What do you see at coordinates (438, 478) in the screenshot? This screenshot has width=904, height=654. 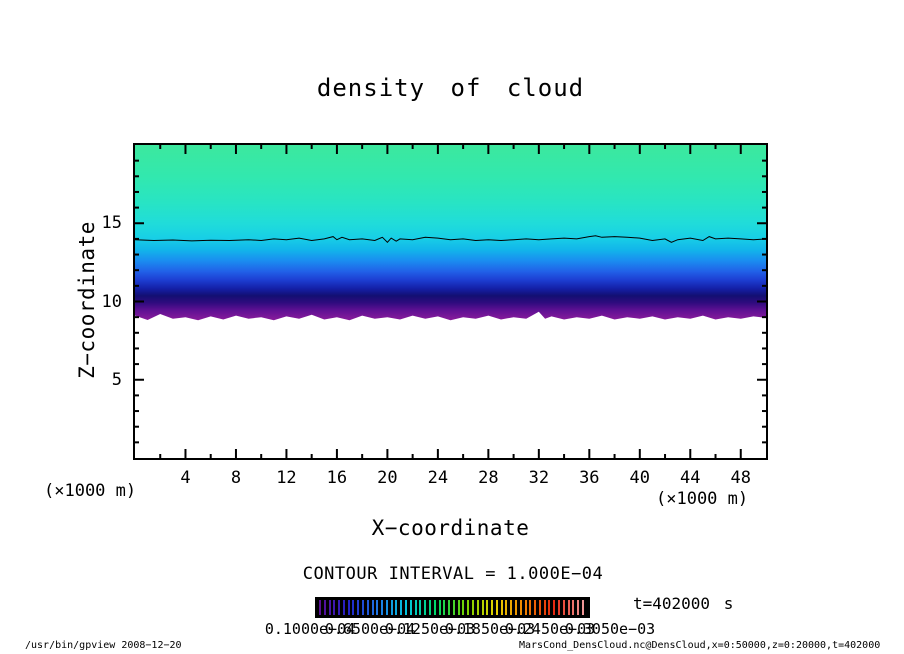 I see `x-tick-label: 24` at bounding box center [438, 478].